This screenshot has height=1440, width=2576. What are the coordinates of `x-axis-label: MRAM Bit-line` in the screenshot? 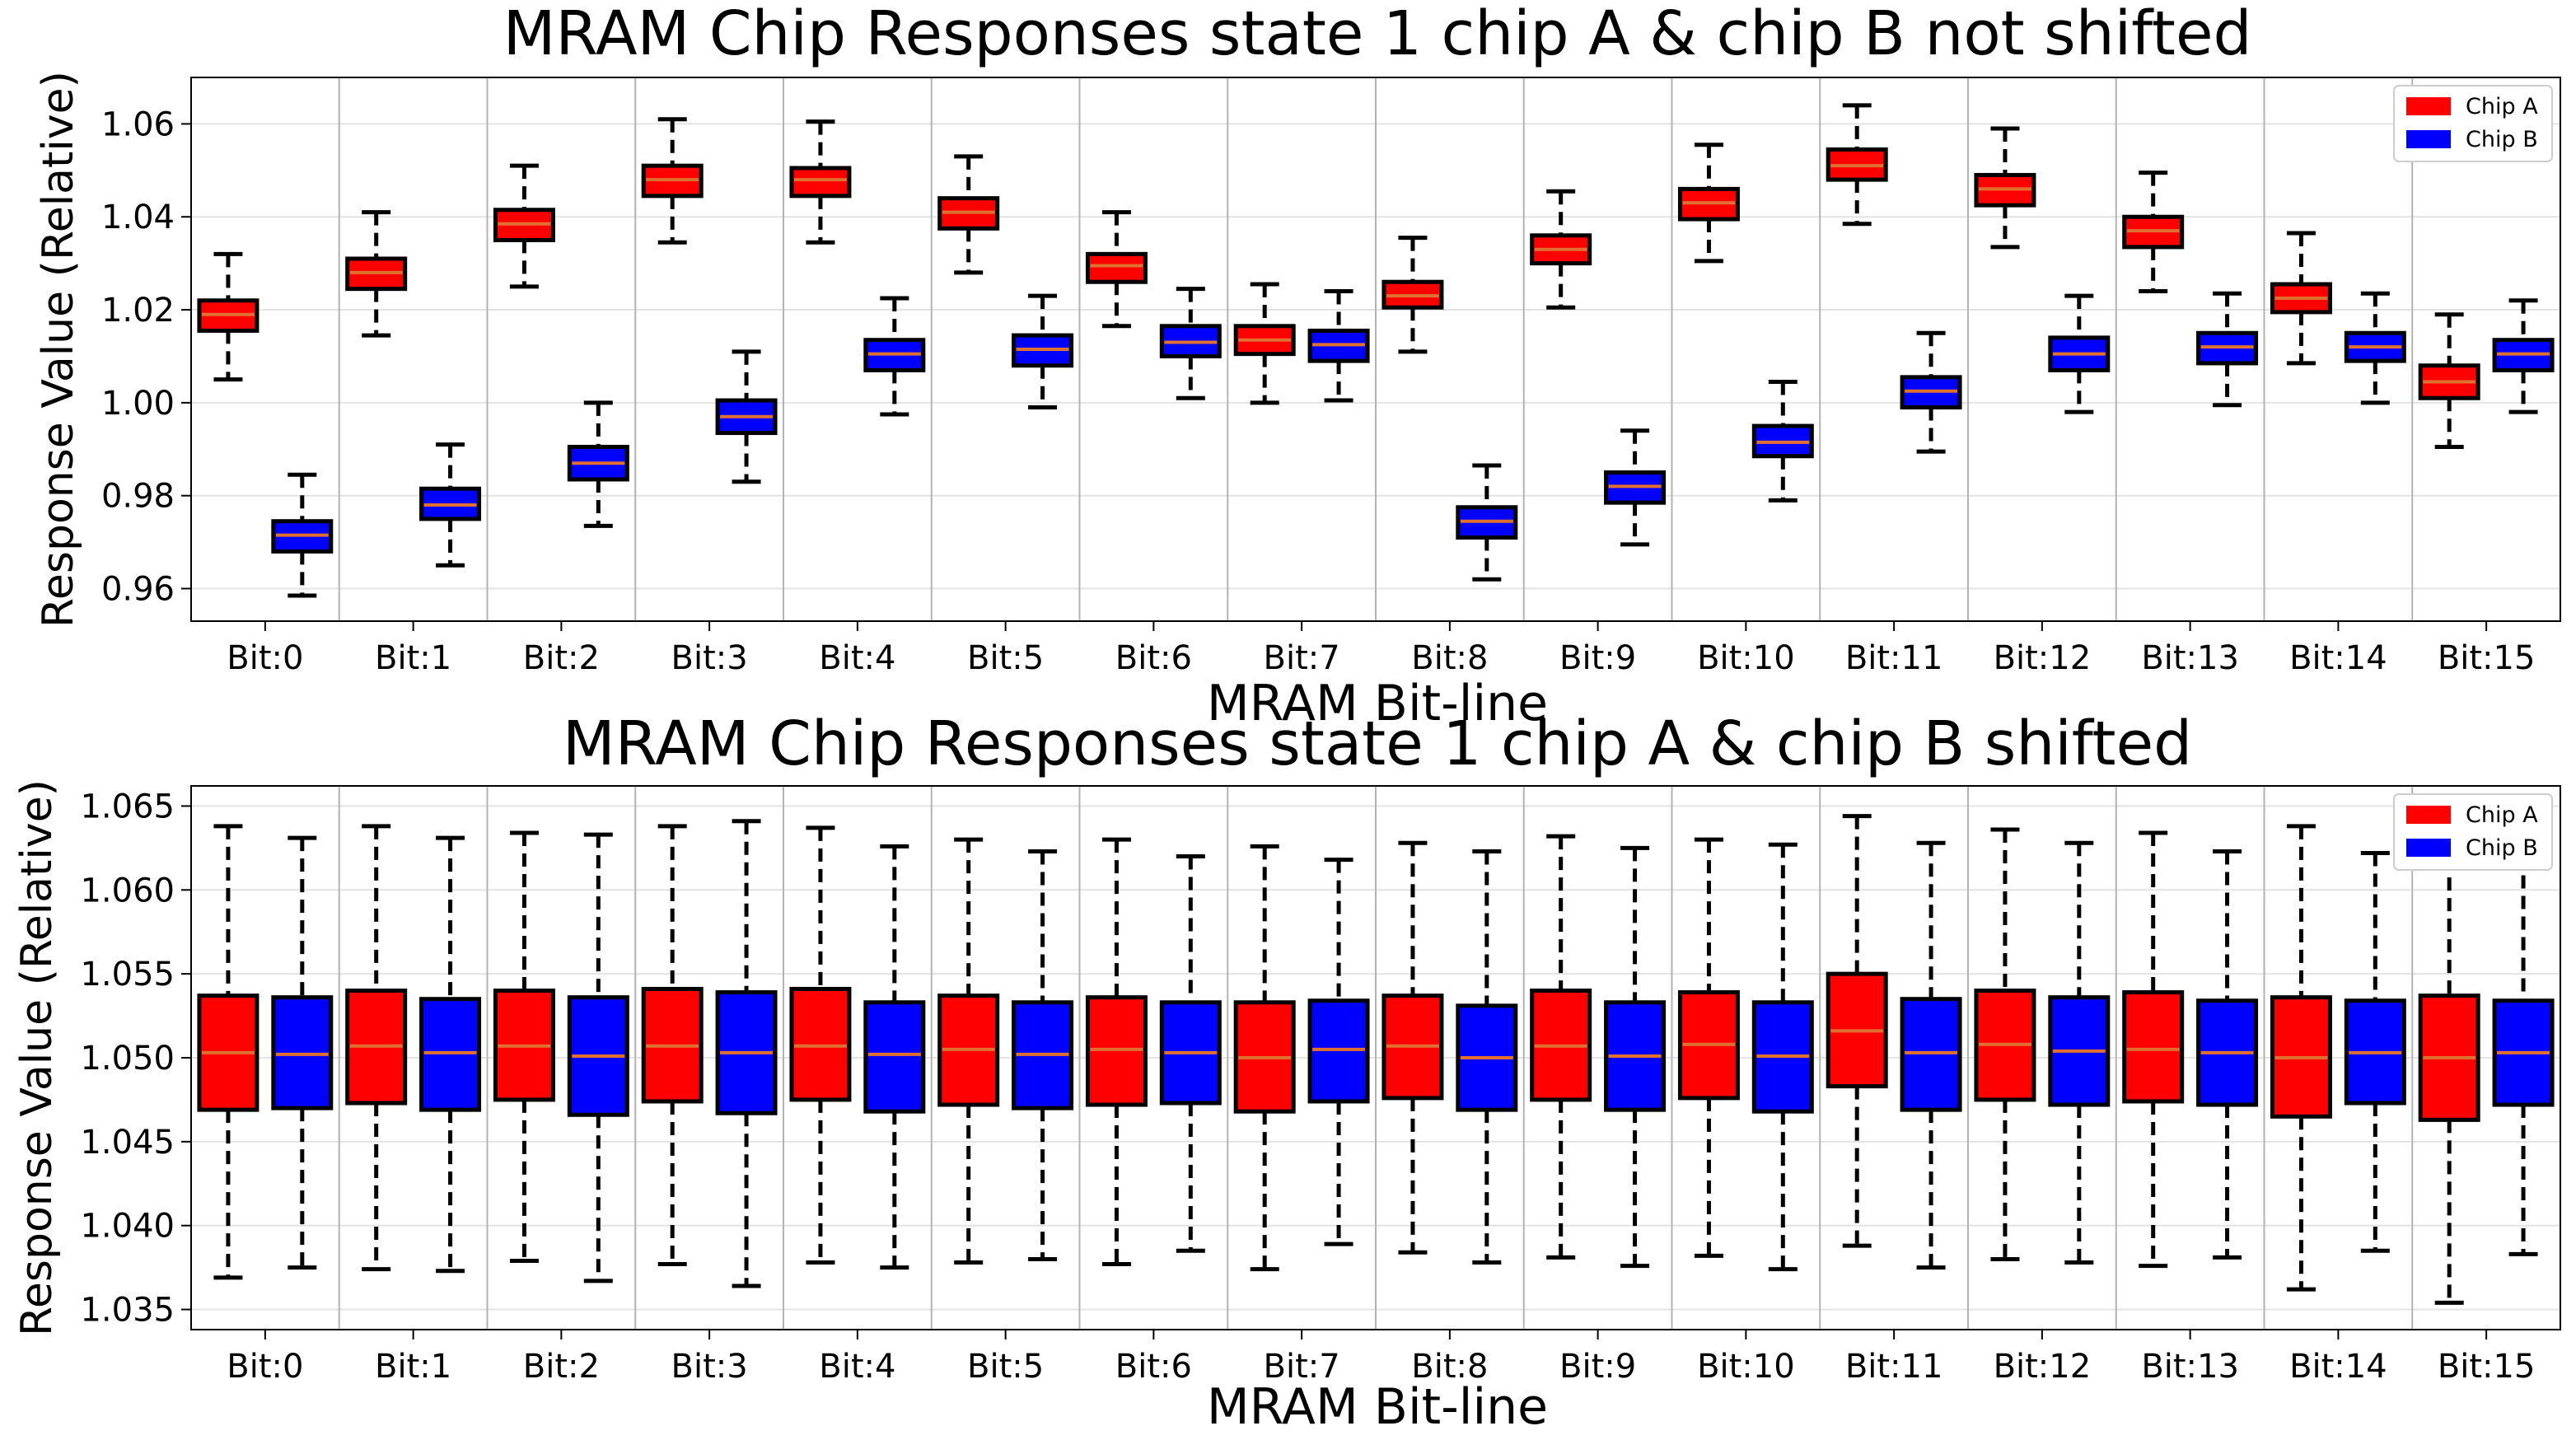 It's located at (1377, 1407).